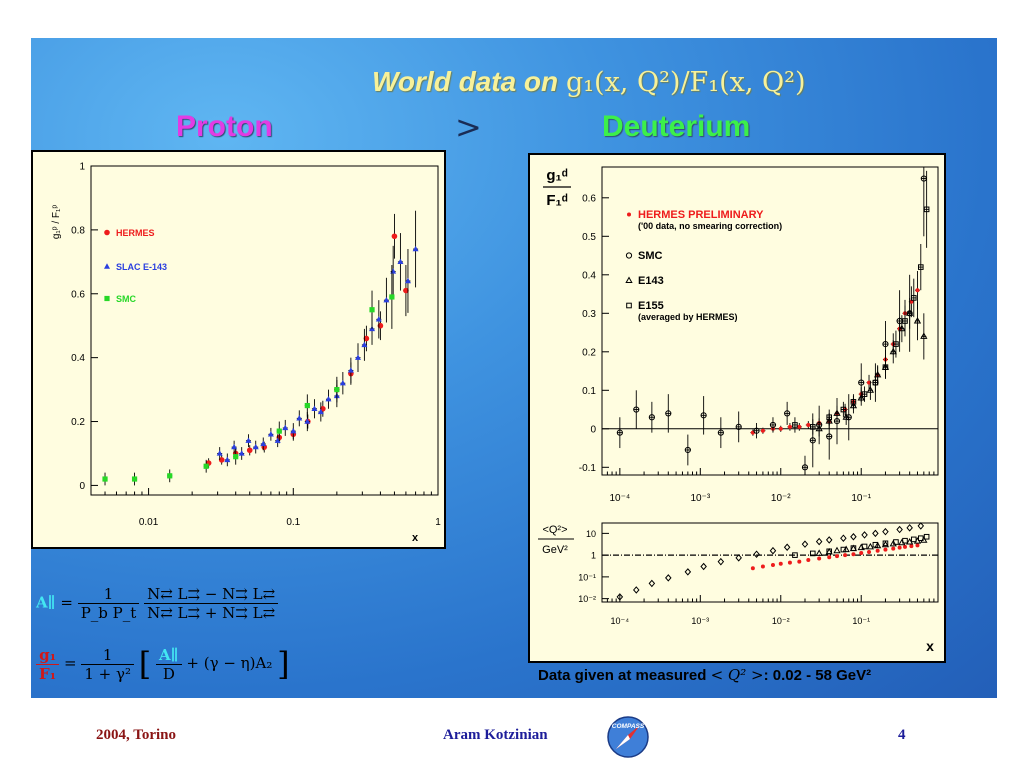 Image resolution: width=1024 pixels, height=768 pixels. What do you see at coordinates (651, 306) in the screenshot?
I see `legend-label: E155` at bounding box center [651, 306].